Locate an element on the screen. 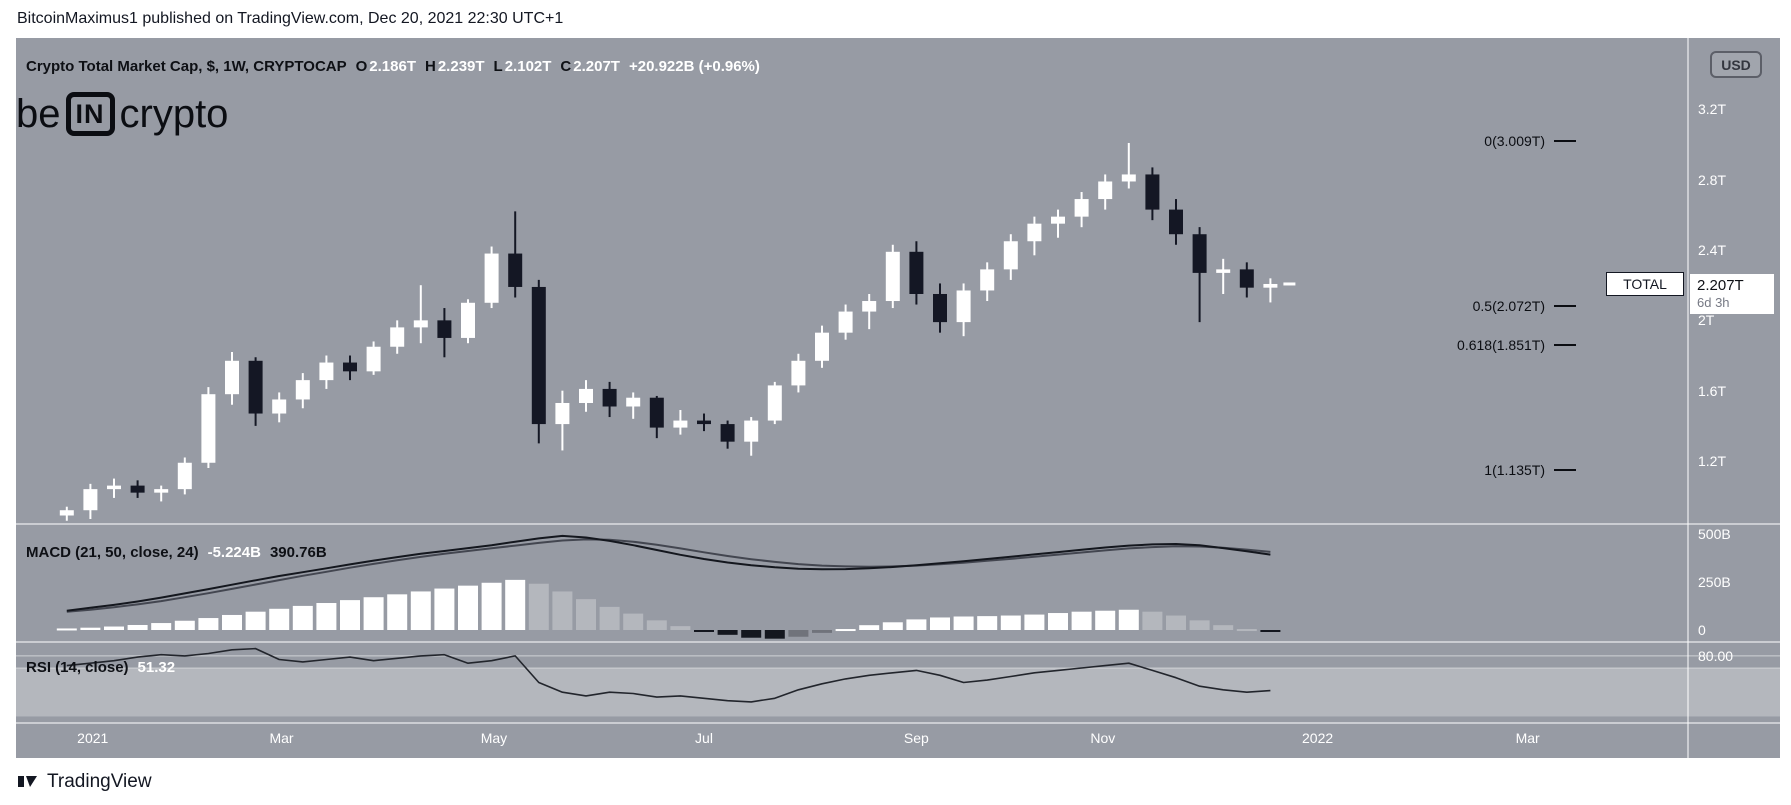  time-axis-tick: May is located at coordinates (494, 738).